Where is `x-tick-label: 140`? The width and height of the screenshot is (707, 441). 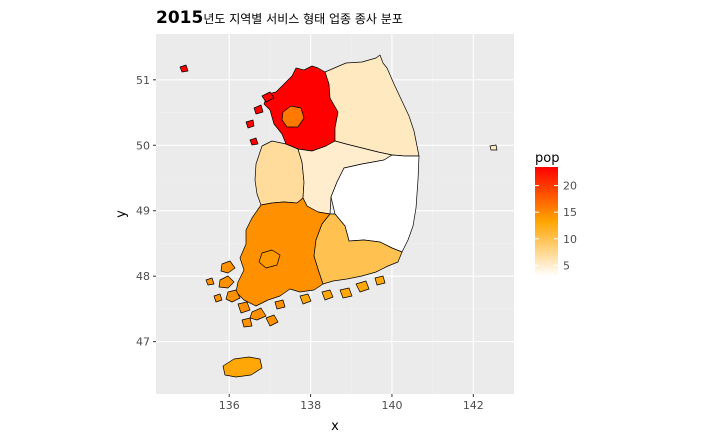
x-tick-label: 140 is located at coordinates (391, 405).